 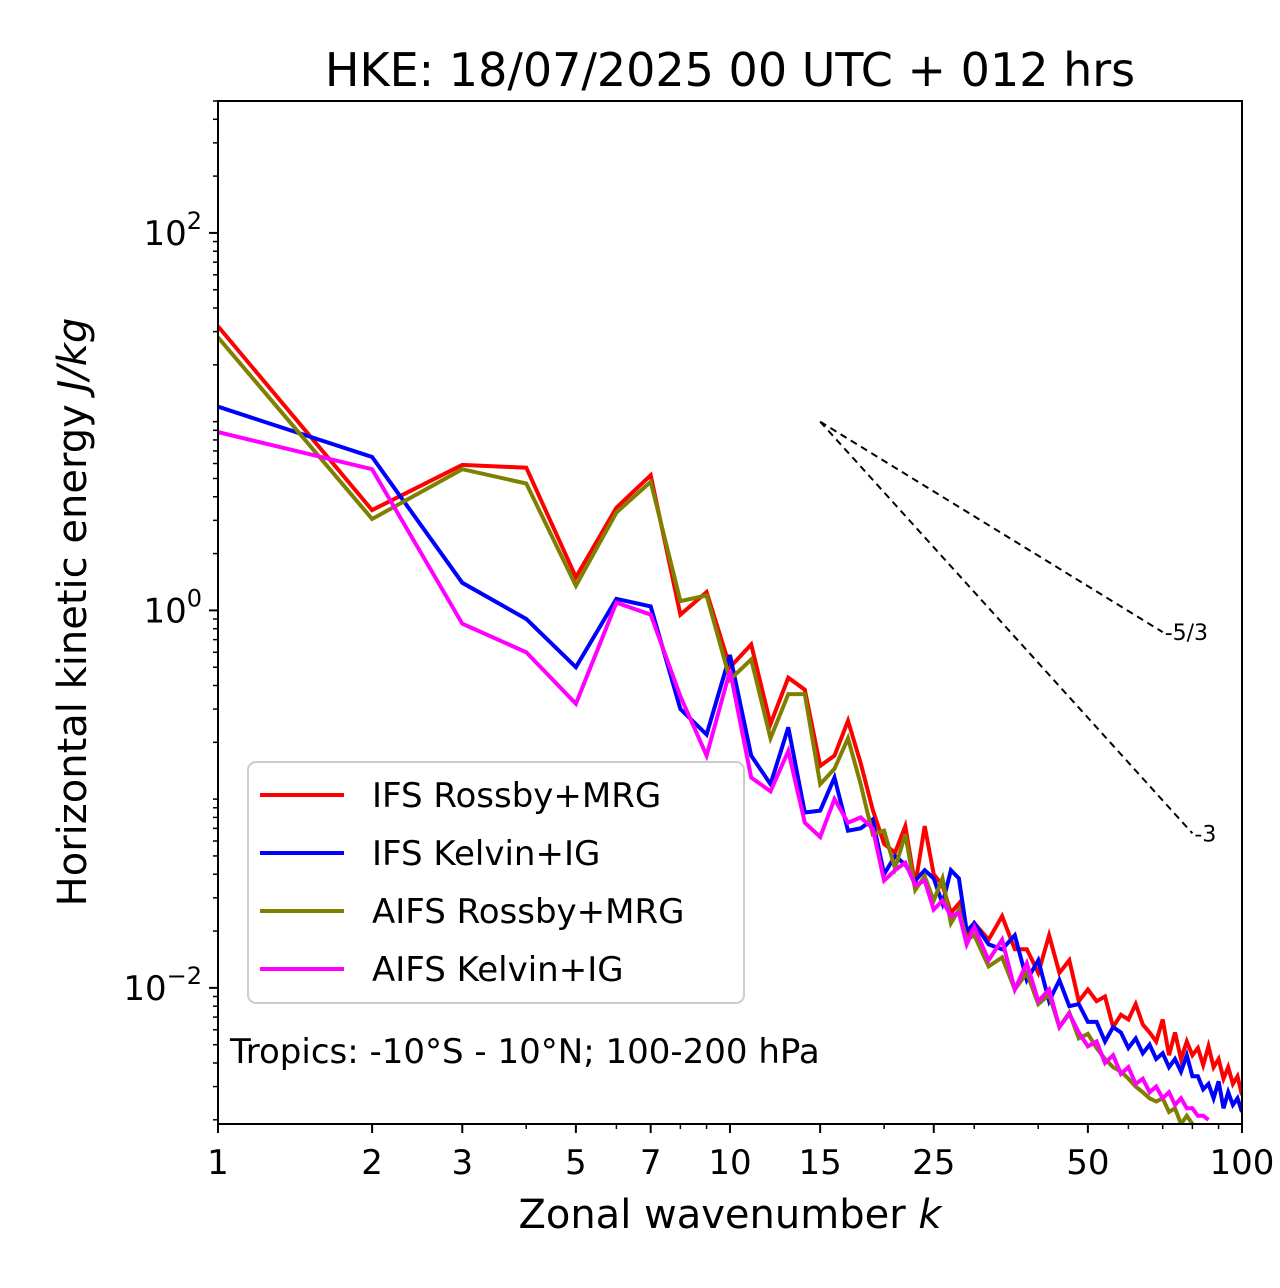 What do you see at coordinates (576, 1163) in the screenshot?
I see `x-tick-label: 5` at bounding box center [576, 1163].